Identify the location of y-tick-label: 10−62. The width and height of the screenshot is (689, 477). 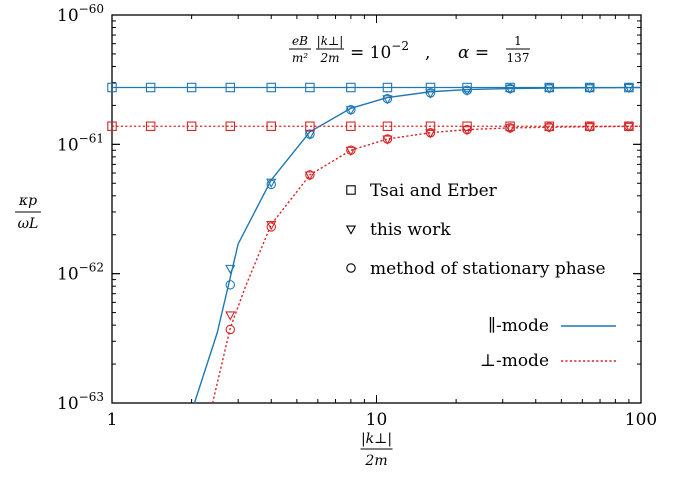
(80, 273).